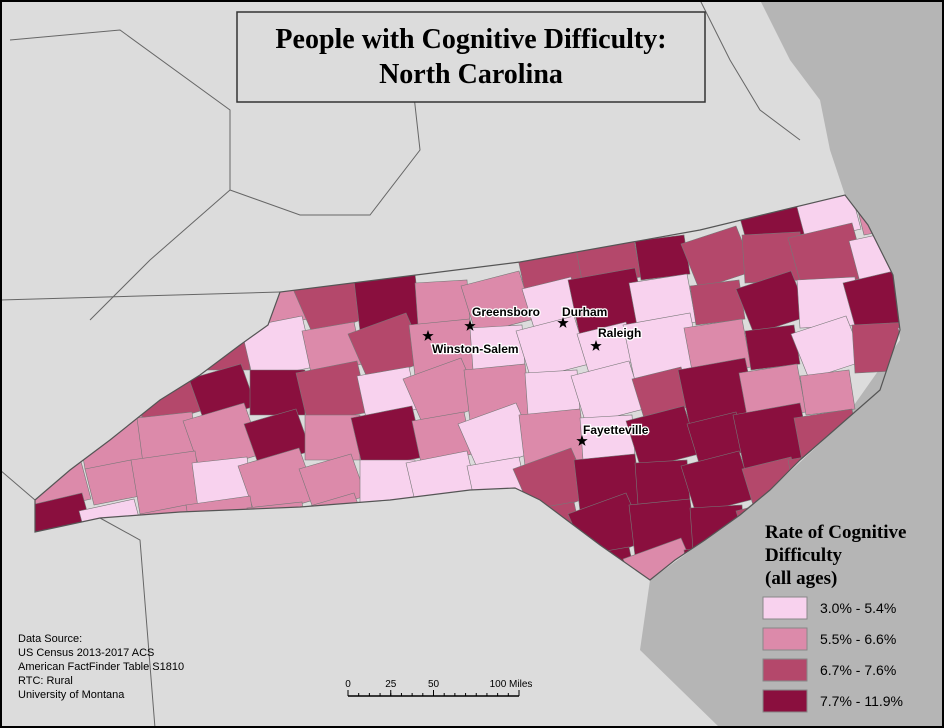 This screenshot has width=944, height=728. I want to click on title-box, so click(471, 57).